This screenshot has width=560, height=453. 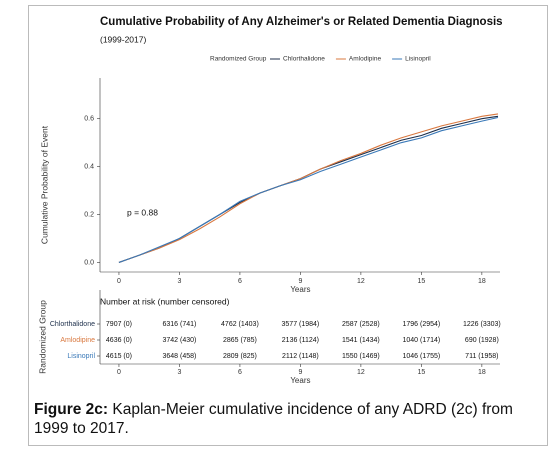 I want to click on risk-cell: 1796 (2954), so click(x=421, y=324).